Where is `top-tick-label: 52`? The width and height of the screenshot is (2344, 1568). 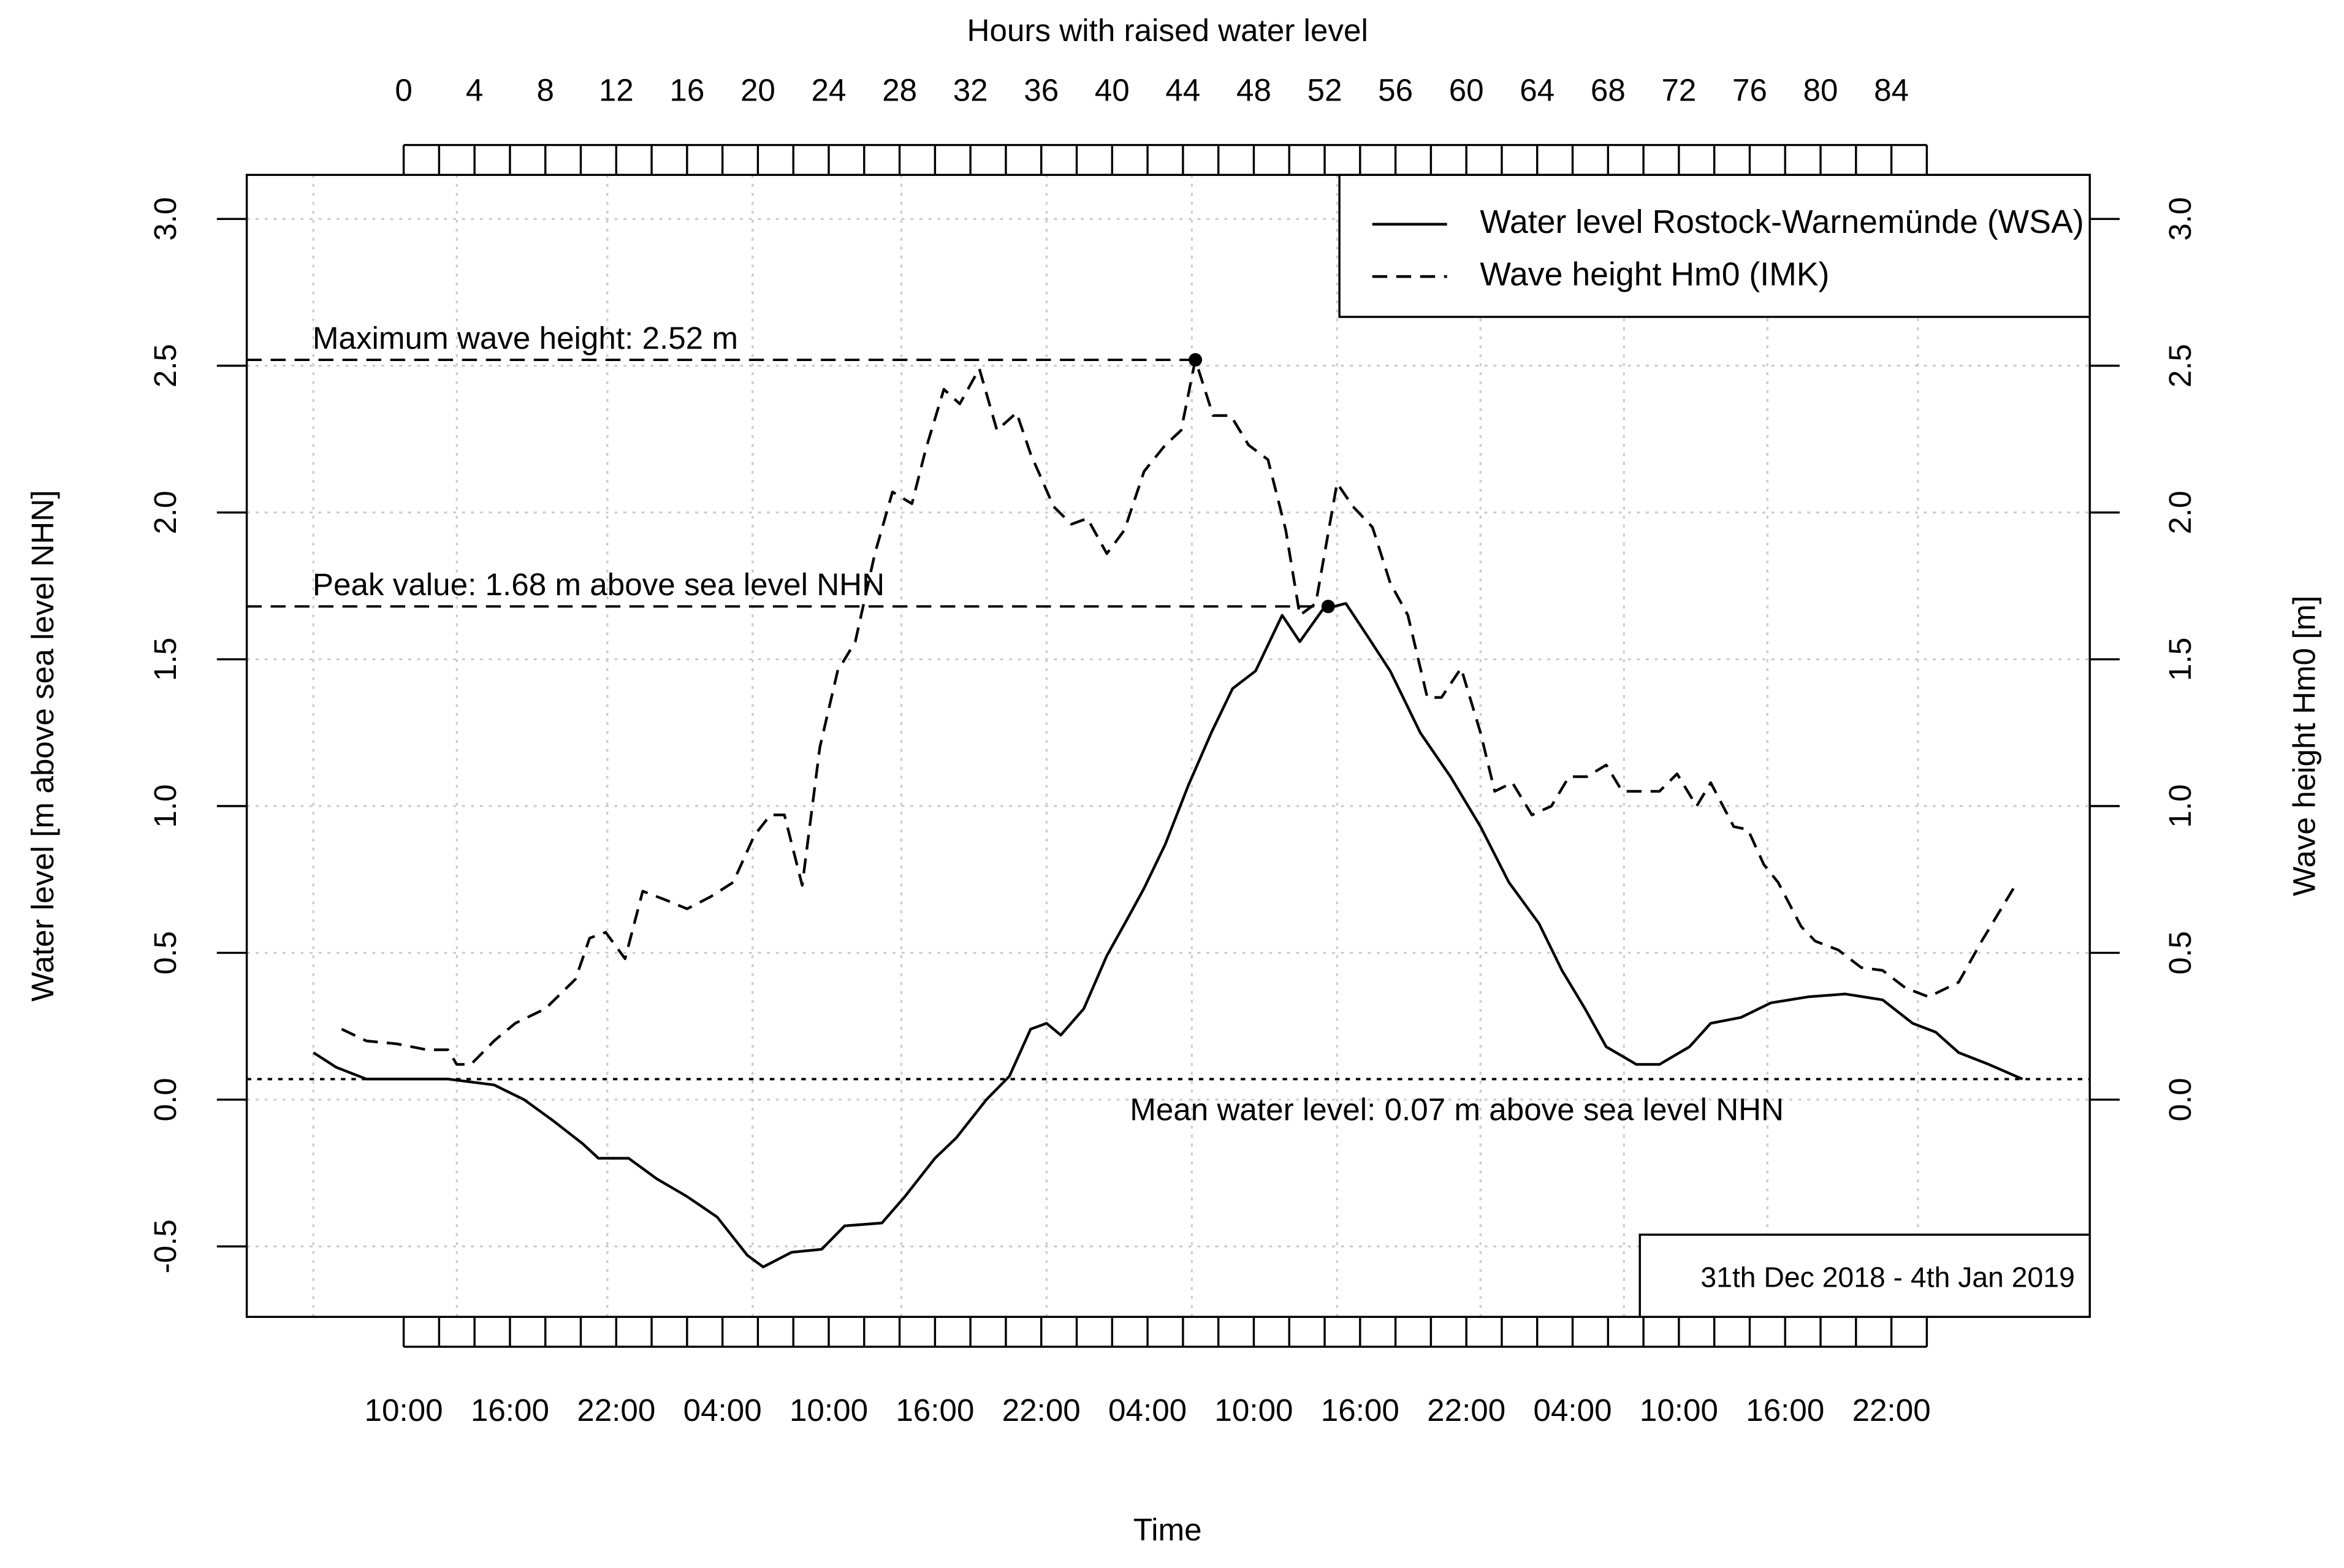 top-tick-label: 52 is located at coordinates (1325, 91).